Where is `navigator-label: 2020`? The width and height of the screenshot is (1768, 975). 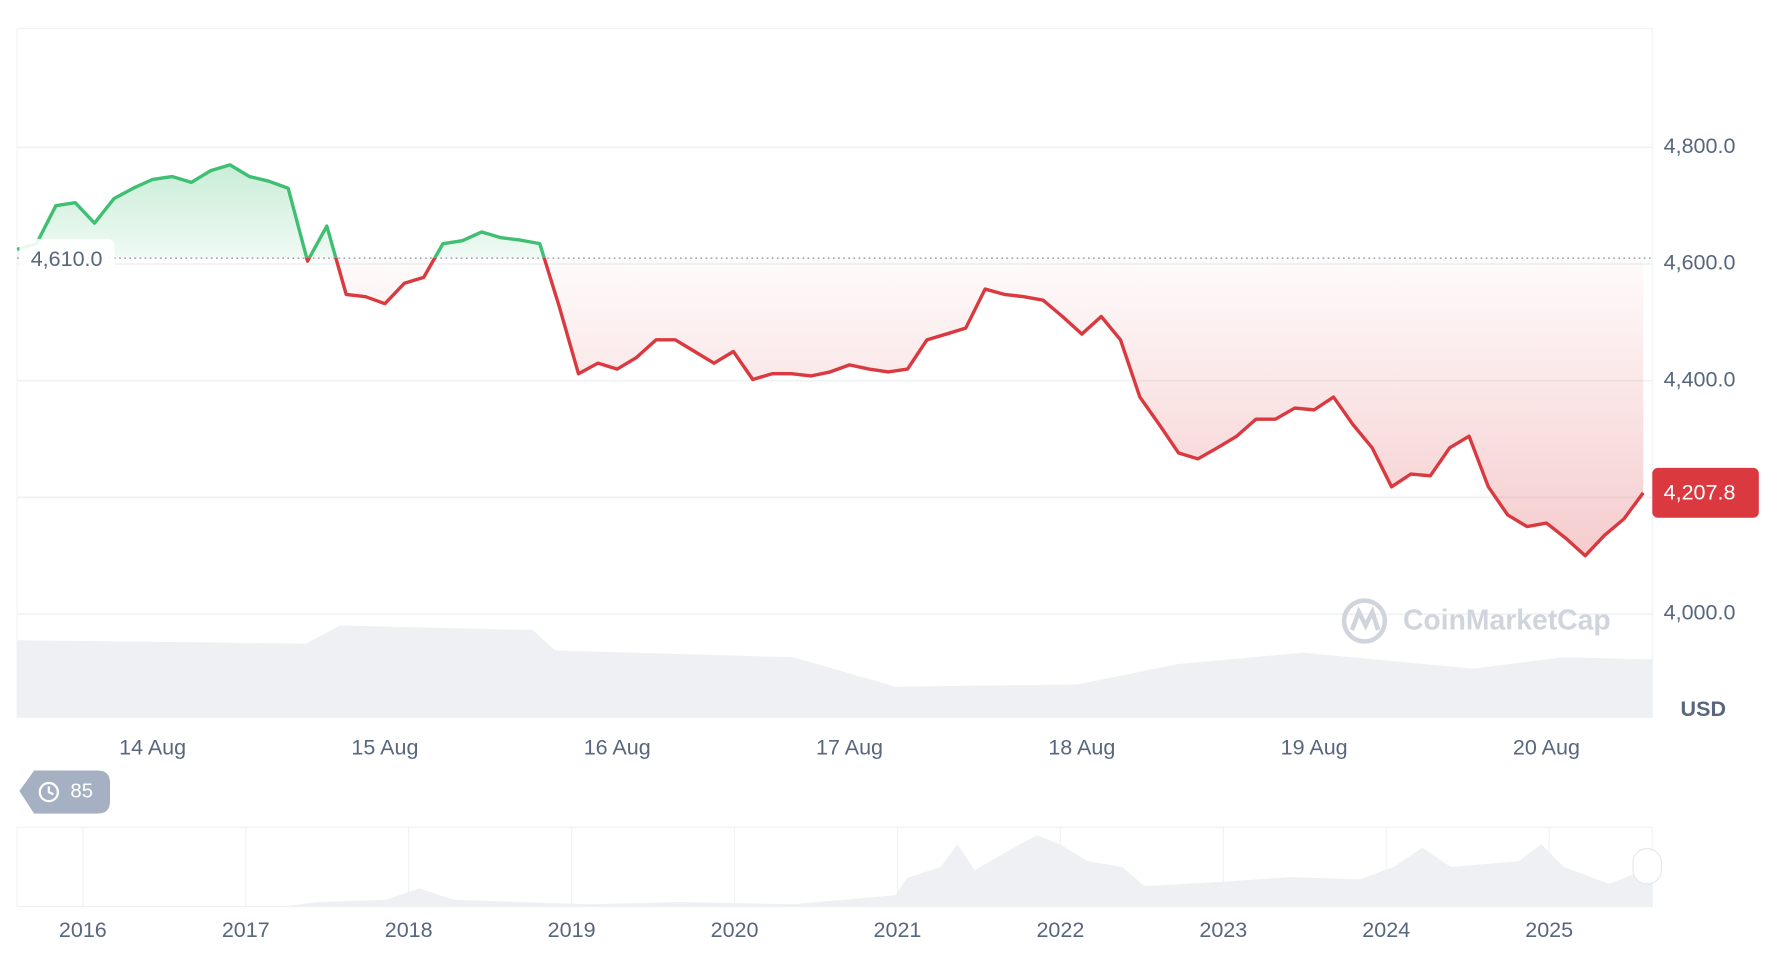
navigator-label: 2020 is located at coordinates (735, 930).